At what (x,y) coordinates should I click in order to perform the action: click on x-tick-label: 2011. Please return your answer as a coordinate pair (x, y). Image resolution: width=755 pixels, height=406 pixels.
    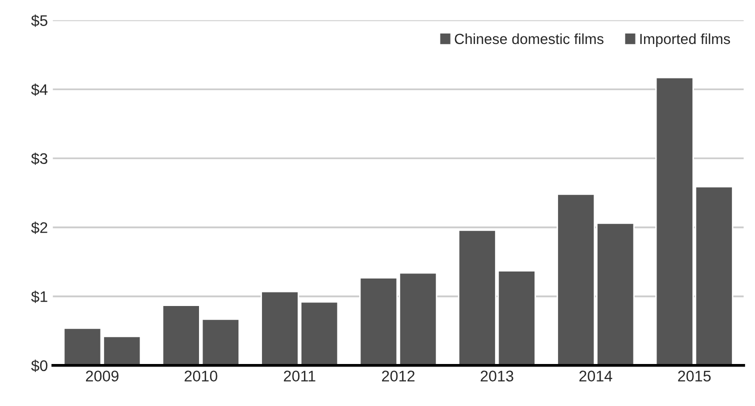
    Looking at the image, I should click on (300, 376).